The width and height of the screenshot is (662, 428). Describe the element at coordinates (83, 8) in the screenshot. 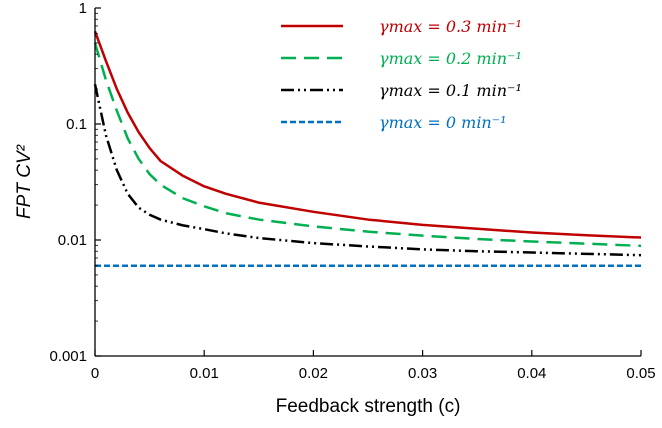

I see `y-tick-label-3: 1` at that location.